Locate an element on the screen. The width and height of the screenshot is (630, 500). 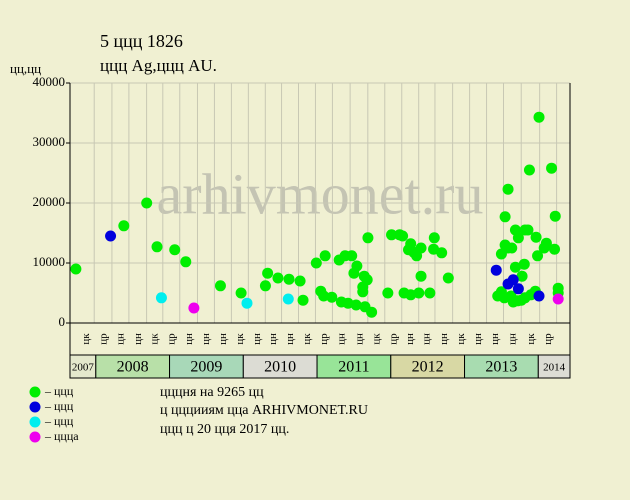
y-tick-label: 10000 is located at coordinates (49, 261).